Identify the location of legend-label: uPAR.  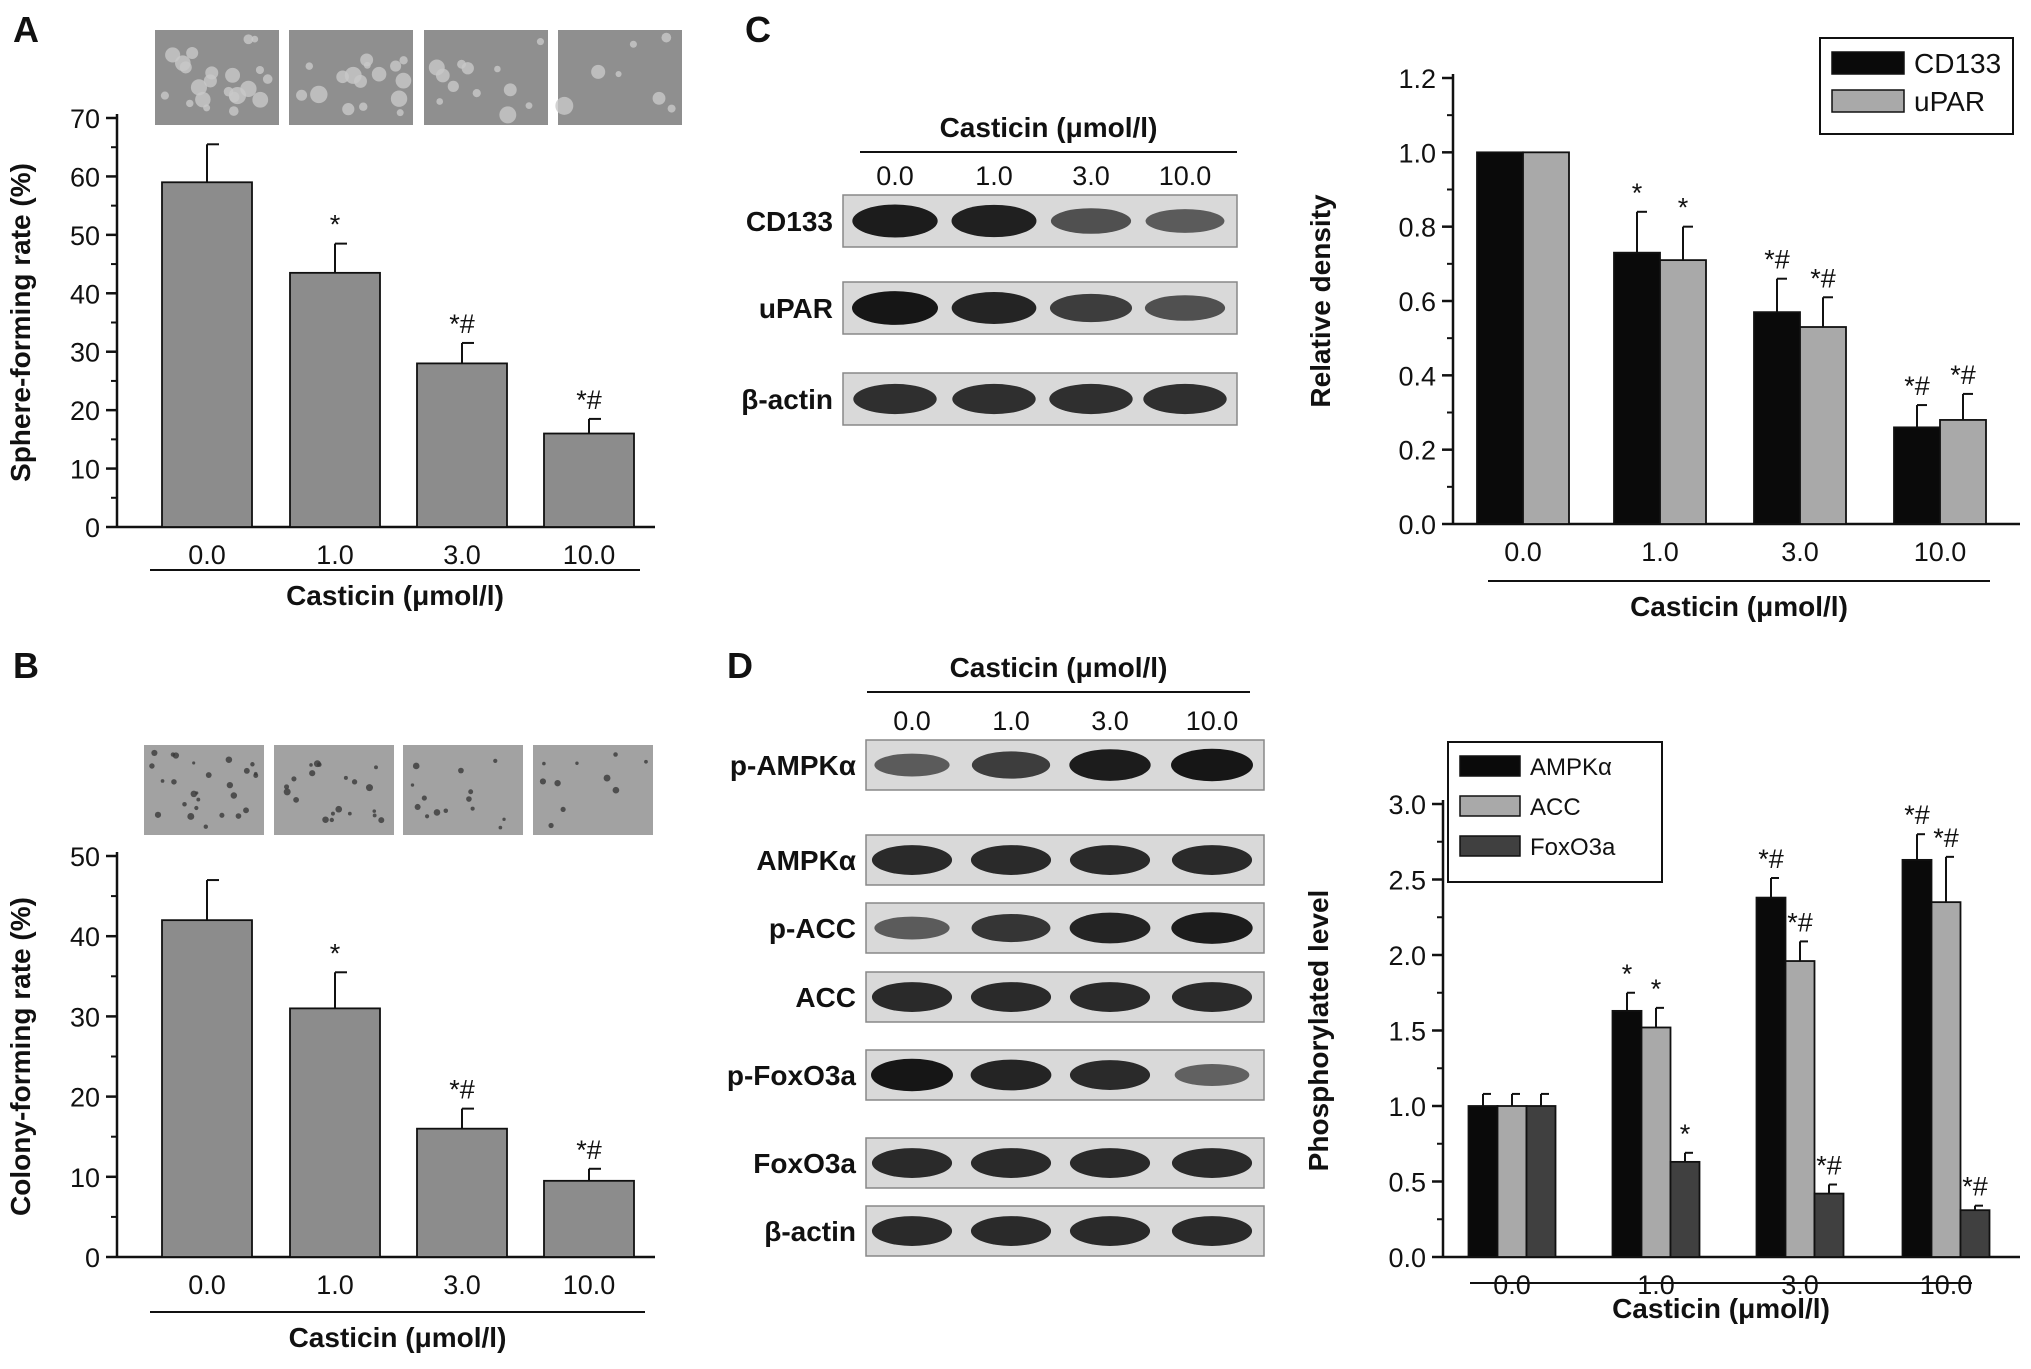
(1949, 101).